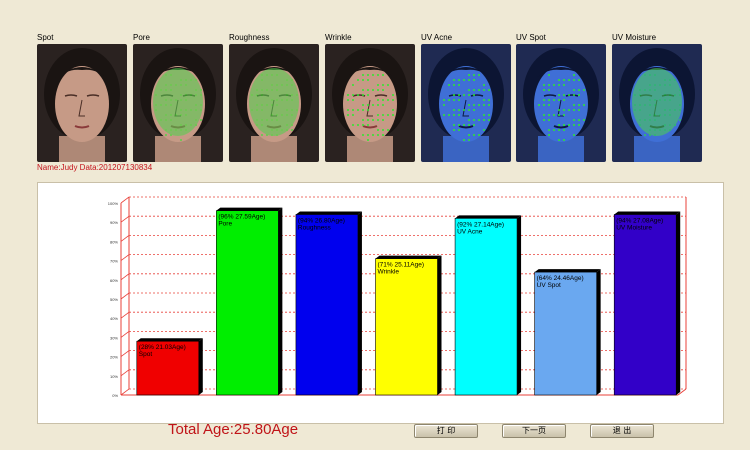 This screenshot has height=450, width=750. I want to click on face-image-wrinkle, so click(370, 103).